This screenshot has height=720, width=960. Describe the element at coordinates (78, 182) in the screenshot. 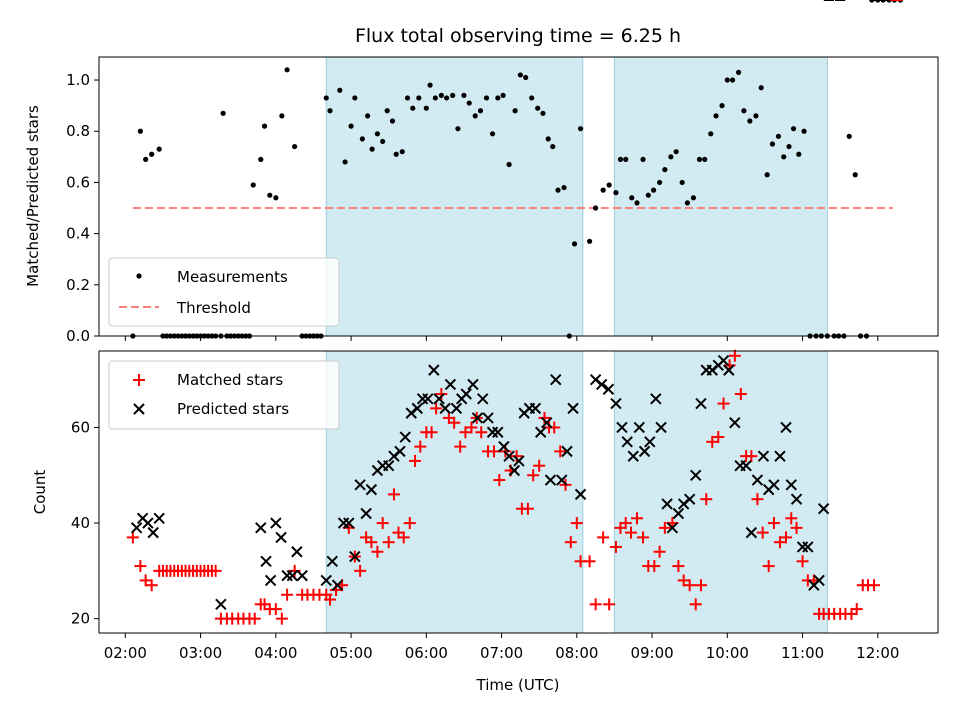

I see `top-y-tick-label: 0.6` at that location.